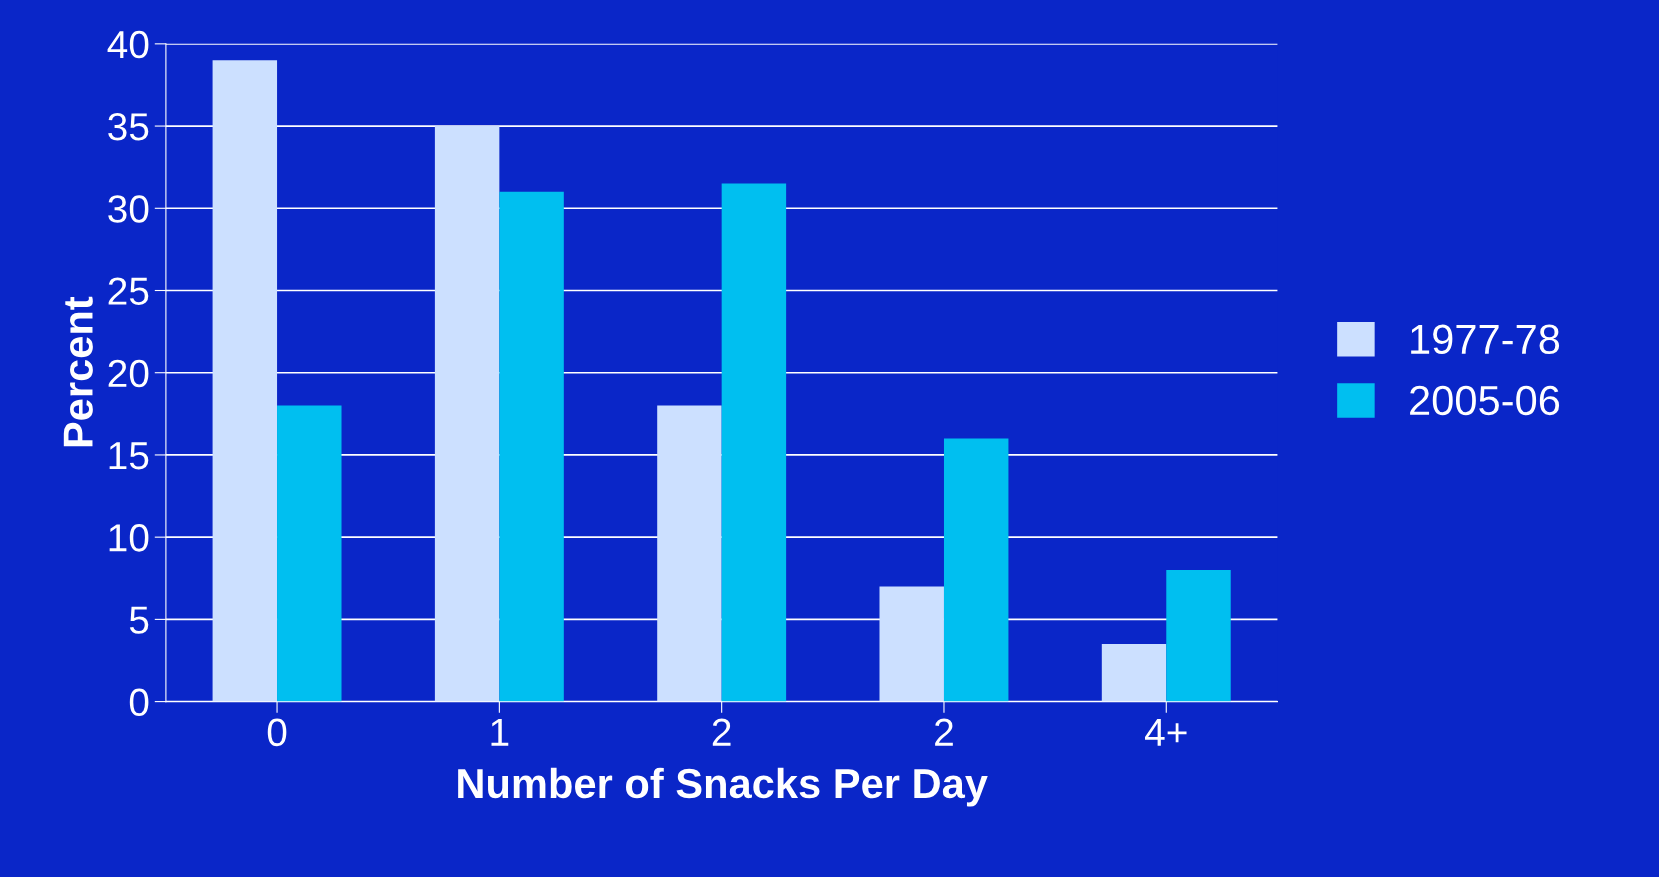 This screenshot has height=877, width=1659. Describe the element at coordinates (129, 538) in the screenshot. I see `y-tick-label: 10` at that location.